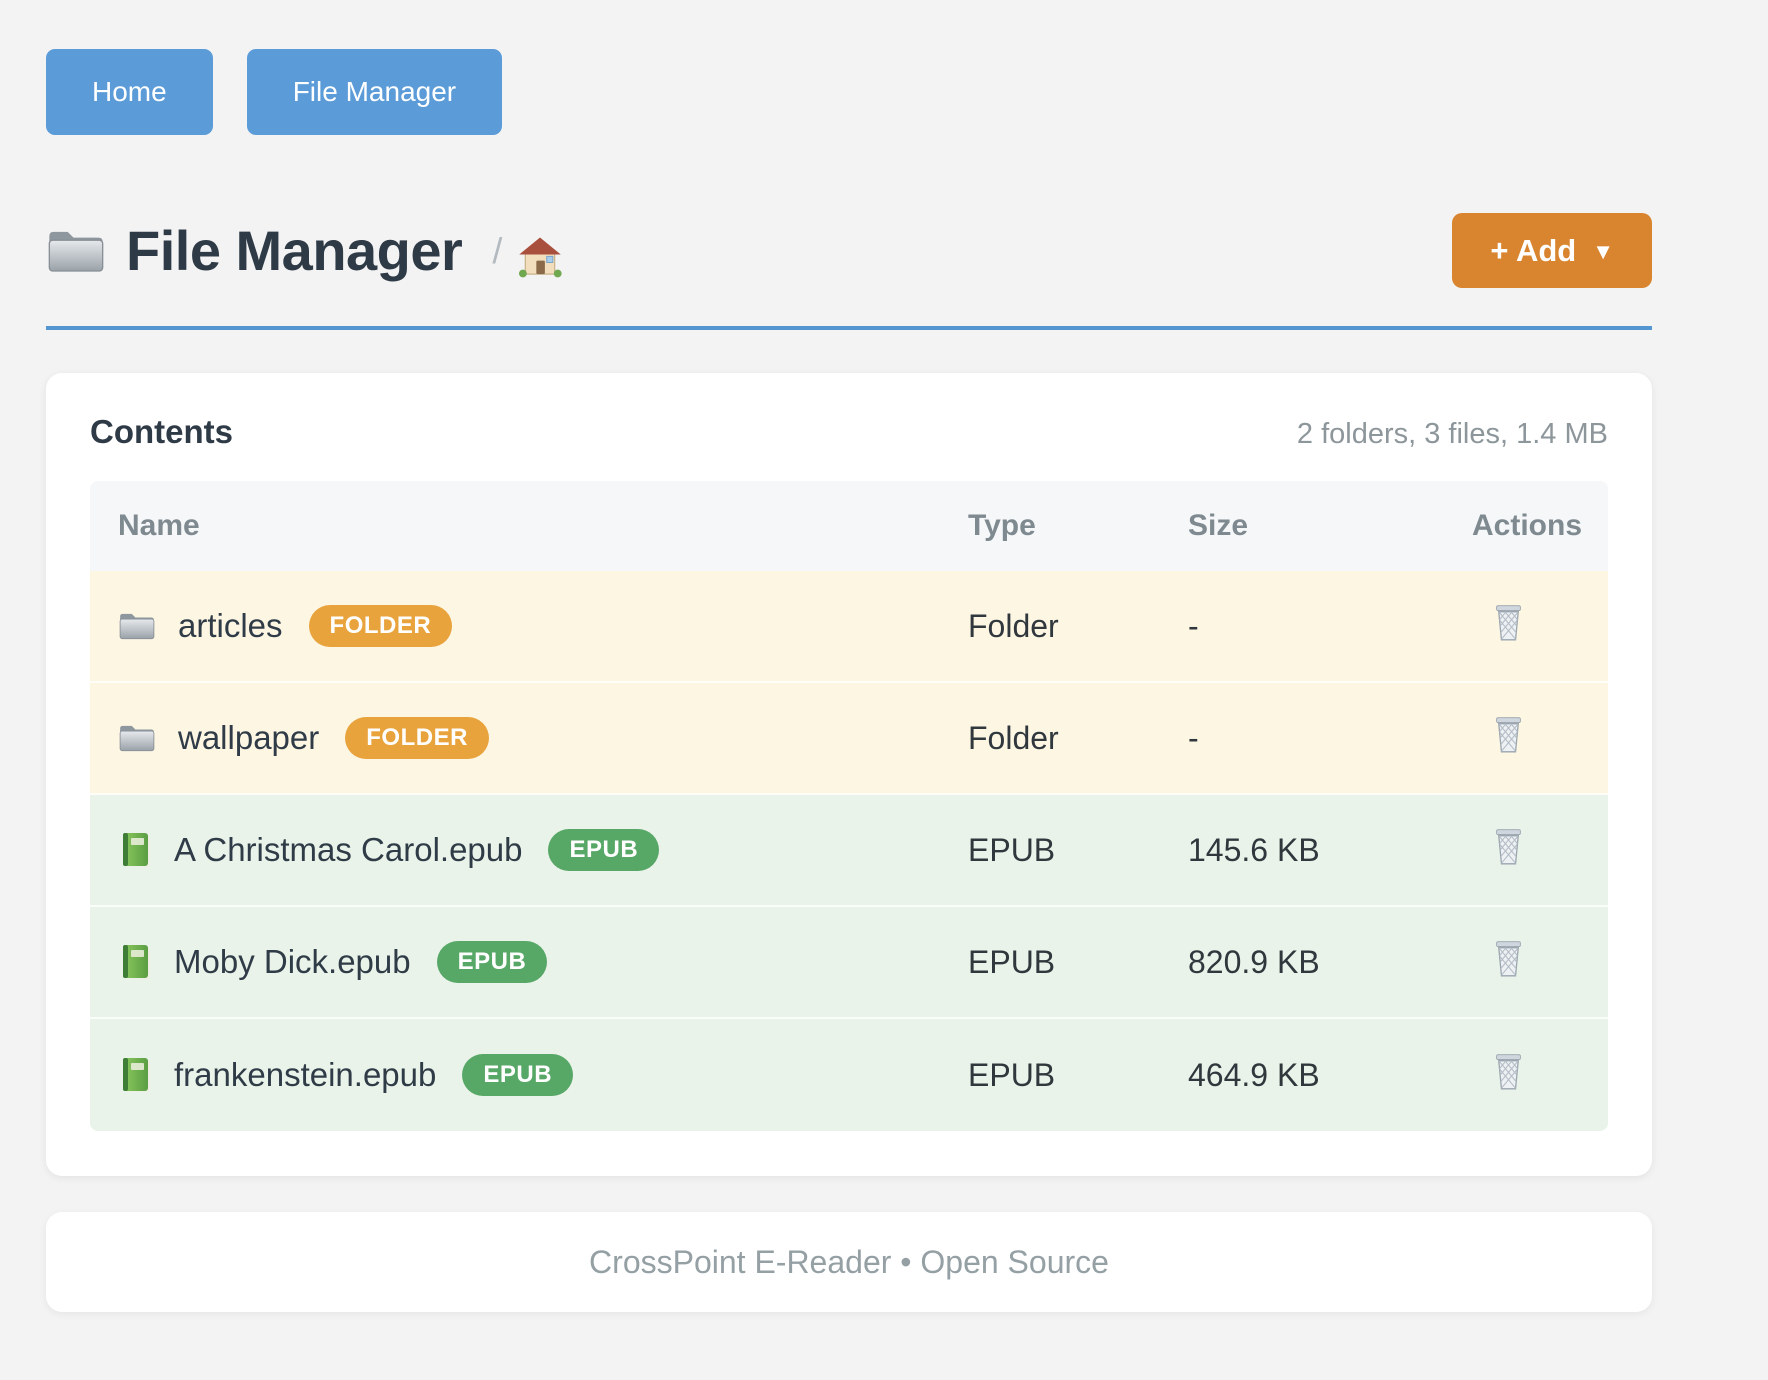  I want to click on column-header-type: Type, so click(1002, 525).